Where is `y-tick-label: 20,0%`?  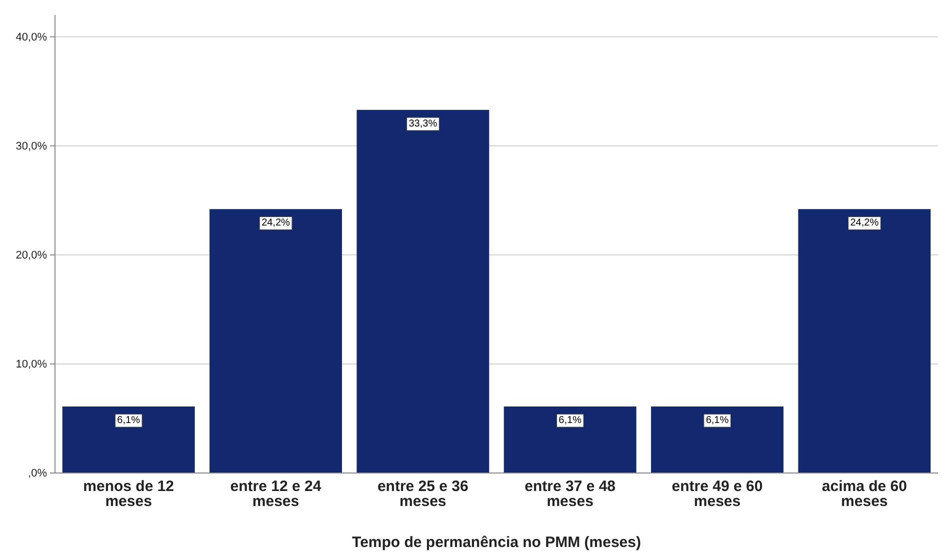
y-tick-label: 20,0% is located at coordinates (32, 255).